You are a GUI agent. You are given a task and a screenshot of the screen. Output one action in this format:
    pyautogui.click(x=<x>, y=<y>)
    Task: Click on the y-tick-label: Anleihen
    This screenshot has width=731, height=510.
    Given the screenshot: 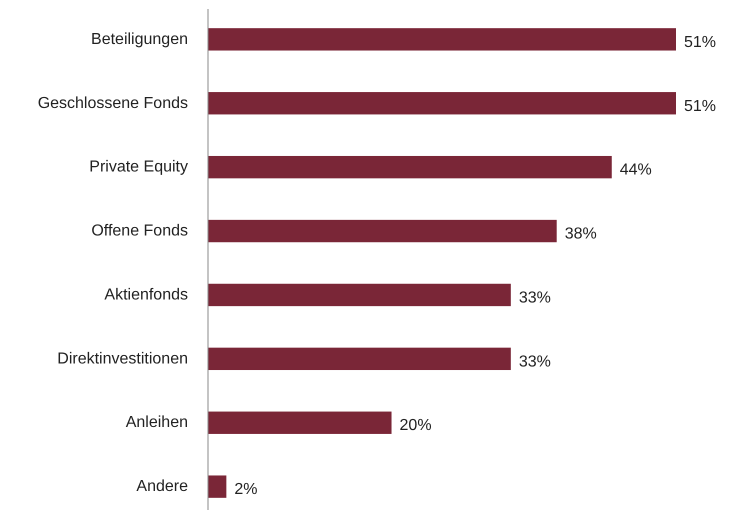 What is the action you would take?
    pyautogui.click(x=157, y=423)
    